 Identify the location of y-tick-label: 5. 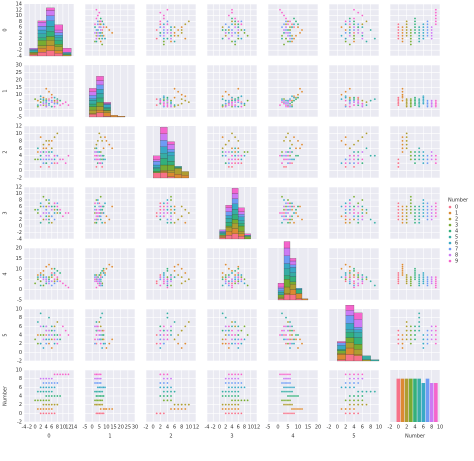
(20, 103).